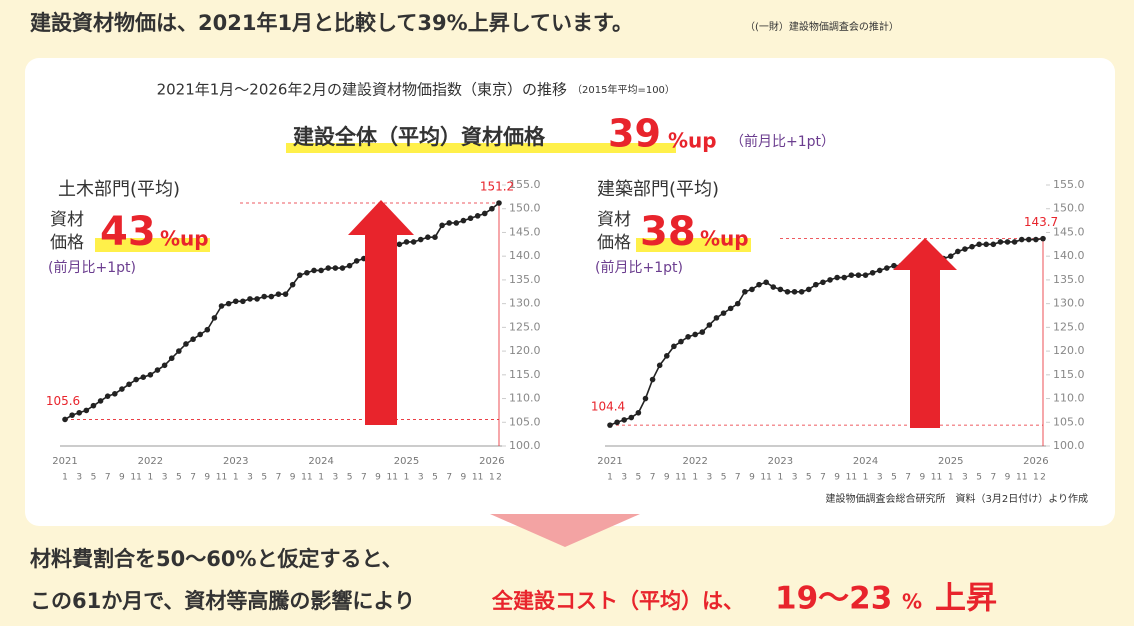 Image resolution: width=1134 pixels, height=626 pixels. Describe the element at coordinates (525, 326) in the screenshot. I see `y-tick-label: 125.0` at that location.